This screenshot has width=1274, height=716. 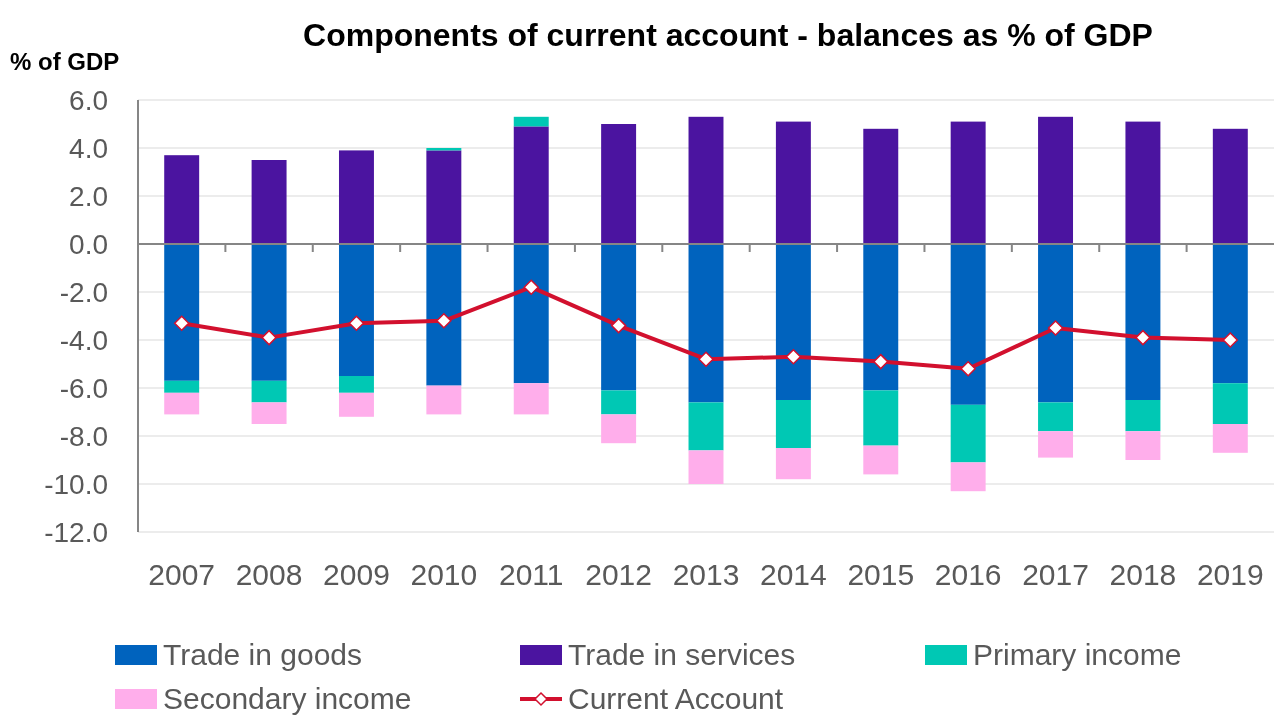 I want to click on x-tick-label: 2019, so click(x=1230, y=574).